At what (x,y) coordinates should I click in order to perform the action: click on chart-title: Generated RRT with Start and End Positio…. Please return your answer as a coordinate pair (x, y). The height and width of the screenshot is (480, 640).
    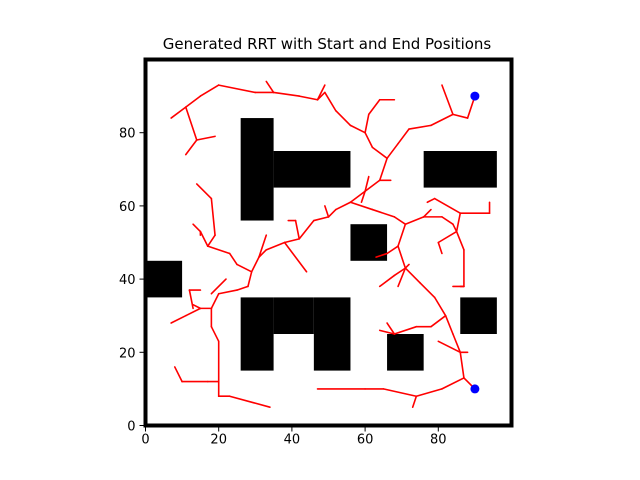
    Looking at the image, I should click on (327, 44).